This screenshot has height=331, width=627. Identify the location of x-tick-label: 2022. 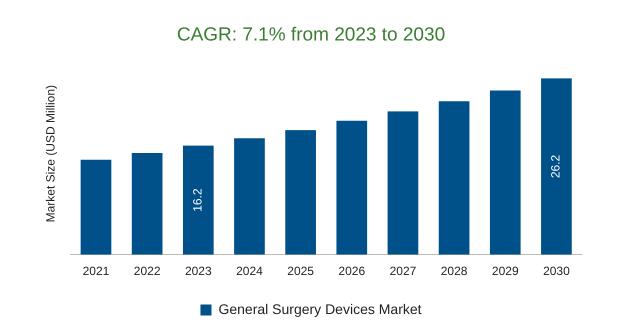
(147, 271).